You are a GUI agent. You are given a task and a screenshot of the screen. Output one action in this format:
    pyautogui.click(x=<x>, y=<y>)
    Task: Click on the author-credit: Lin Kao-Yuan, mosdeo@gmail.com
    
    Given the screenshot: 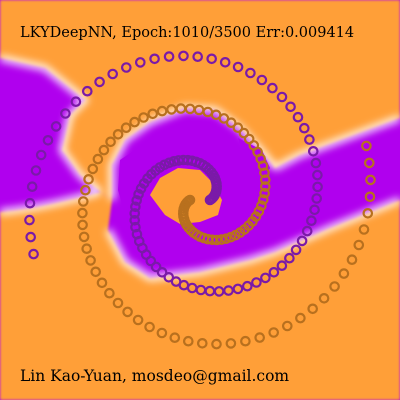 What is the action you would take?
    pyautogui.click(x=155, y=376)
    